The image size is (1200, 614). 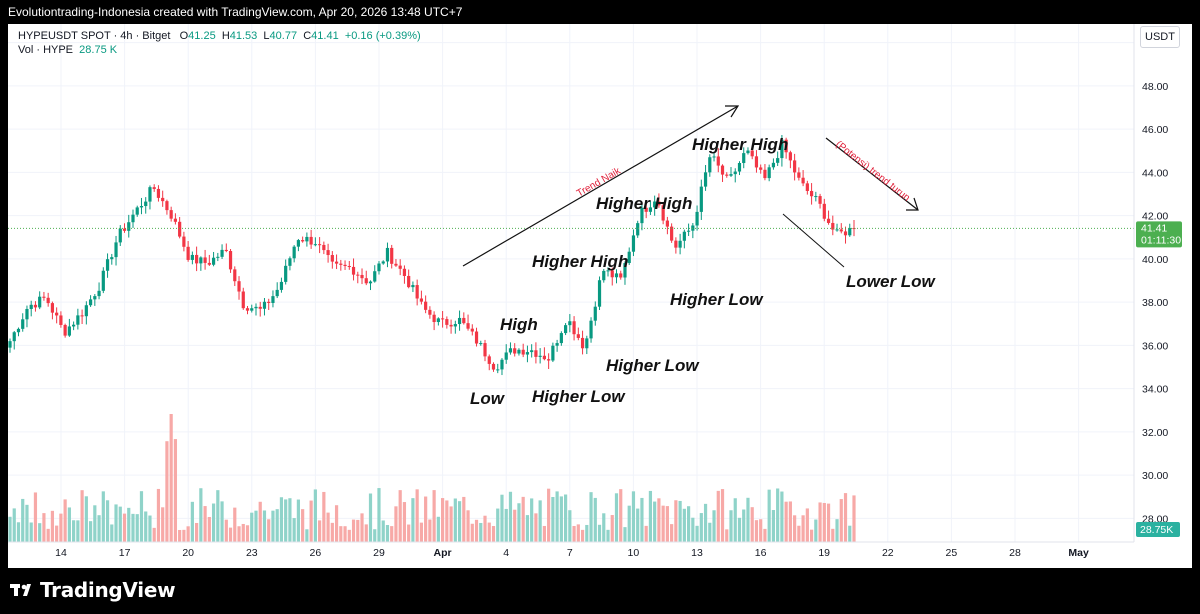 What do you see at coordinates (252, 553) in the screenshot?
I see `time-tick-label: 23` at bounding box center [252, 553].